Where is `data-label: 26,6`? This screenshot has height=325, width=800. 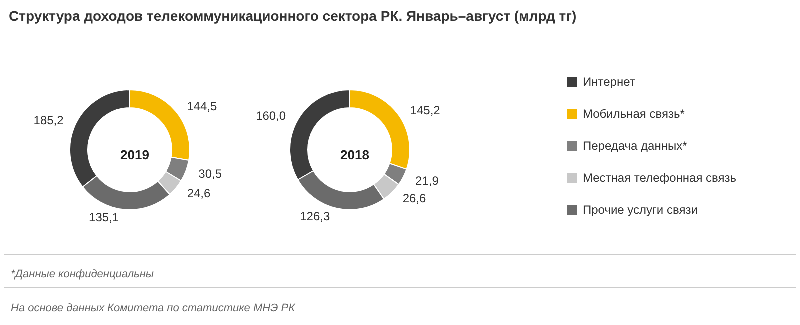 data-label: 26,6 is located at coordinates (414, 198).